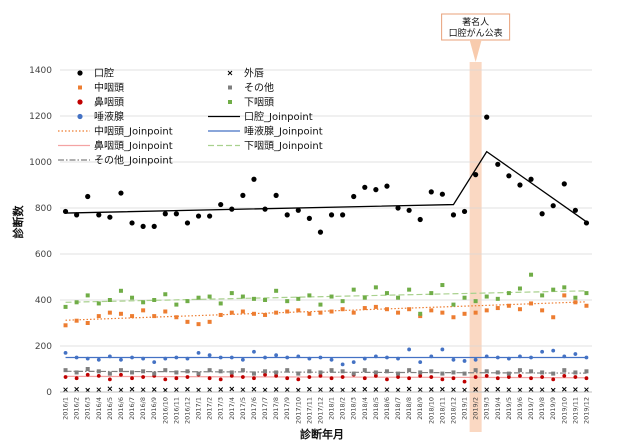 Image resolution: width=620 pixels, height=445 pixels. I want to click on x-tick-label-2018-11: 2018/11, so click(442, 410).